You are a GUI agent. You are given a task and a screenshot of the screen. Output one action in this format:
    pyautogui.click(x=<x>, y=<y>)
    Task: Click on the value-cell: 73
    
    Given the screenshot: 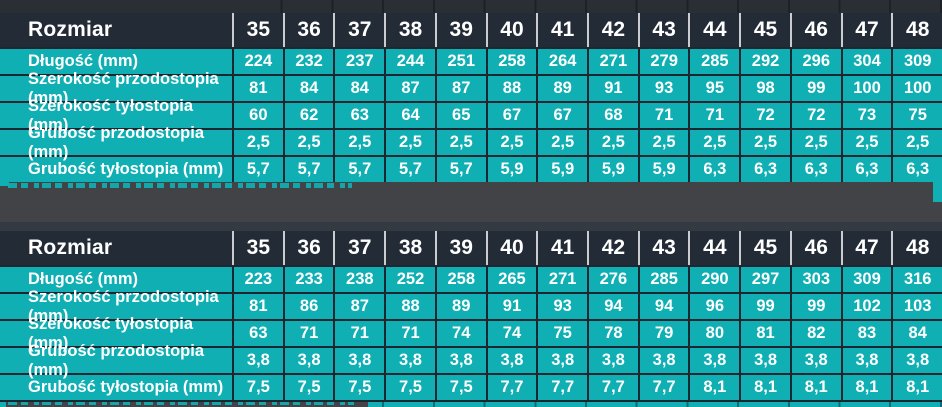 What is the action you would take?
    pyautogui.click(x=866, y=115)
    